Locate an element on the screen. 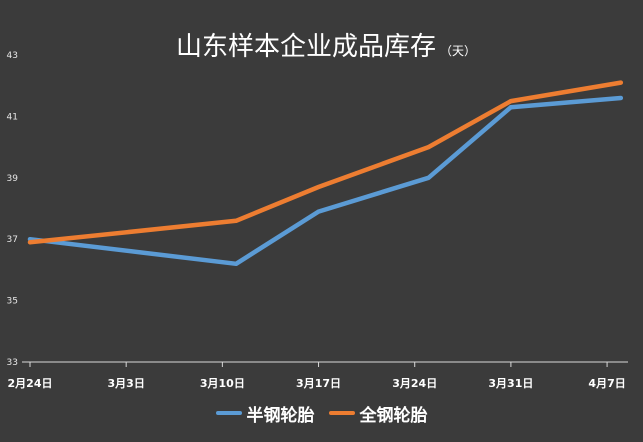  chart-title: 山东样本企业成品库存 （天） is located at coordinates (326, 44).